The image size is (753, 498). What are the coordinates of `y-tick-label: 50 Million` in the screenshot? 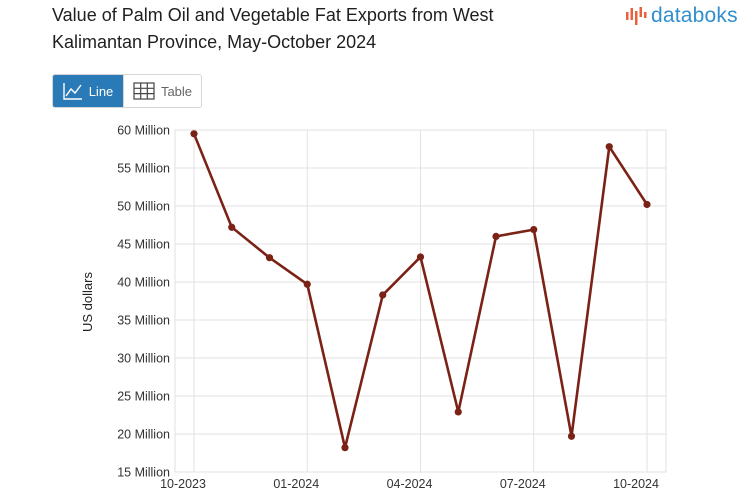 It's located at (143, 207).